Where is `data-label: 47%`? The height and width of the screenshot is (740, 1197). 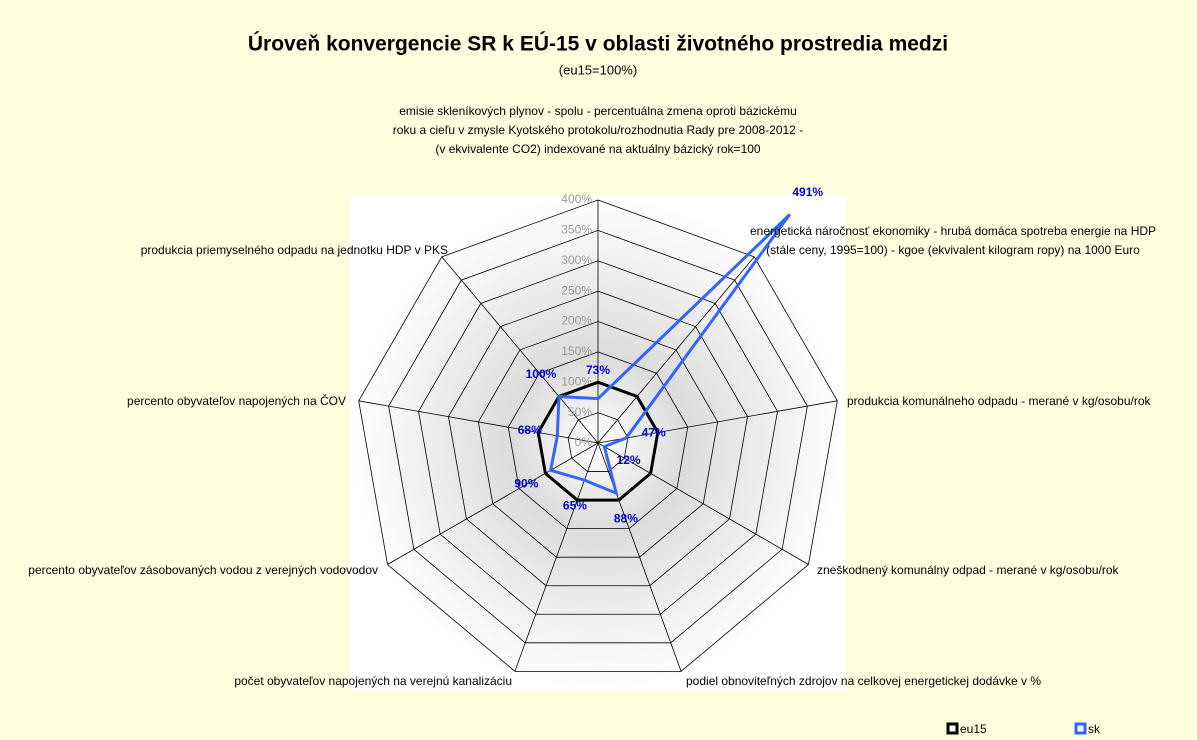
data-label: 47% is located at coordinates (654, 432).